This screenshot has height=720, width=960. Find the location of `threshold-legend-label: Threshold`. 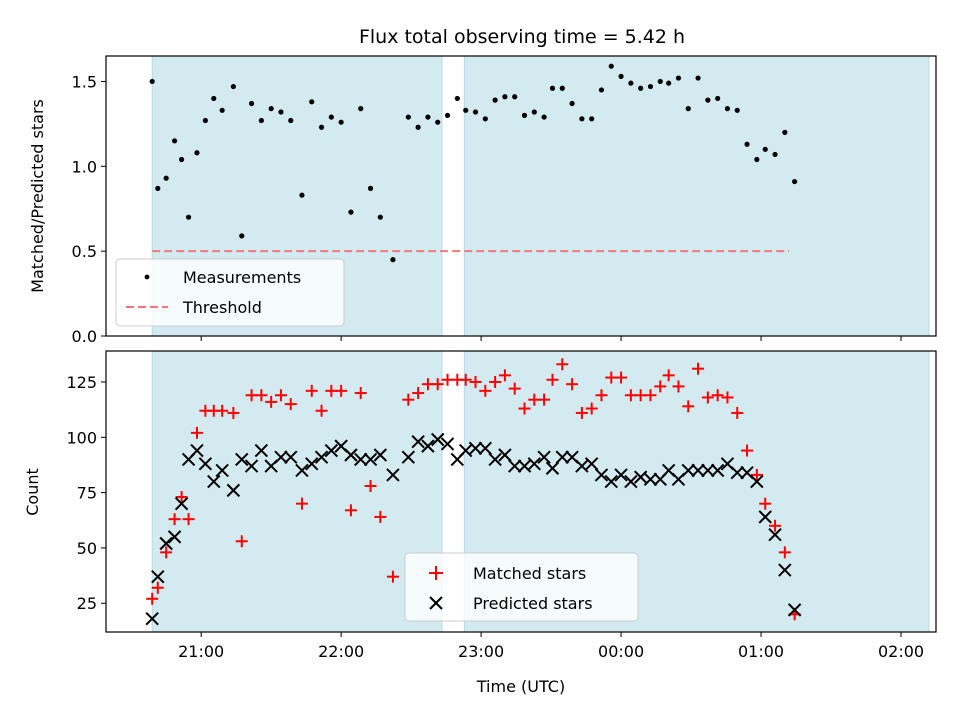

threshold-legend-label: Threshold is located at coordinates (222, 307).